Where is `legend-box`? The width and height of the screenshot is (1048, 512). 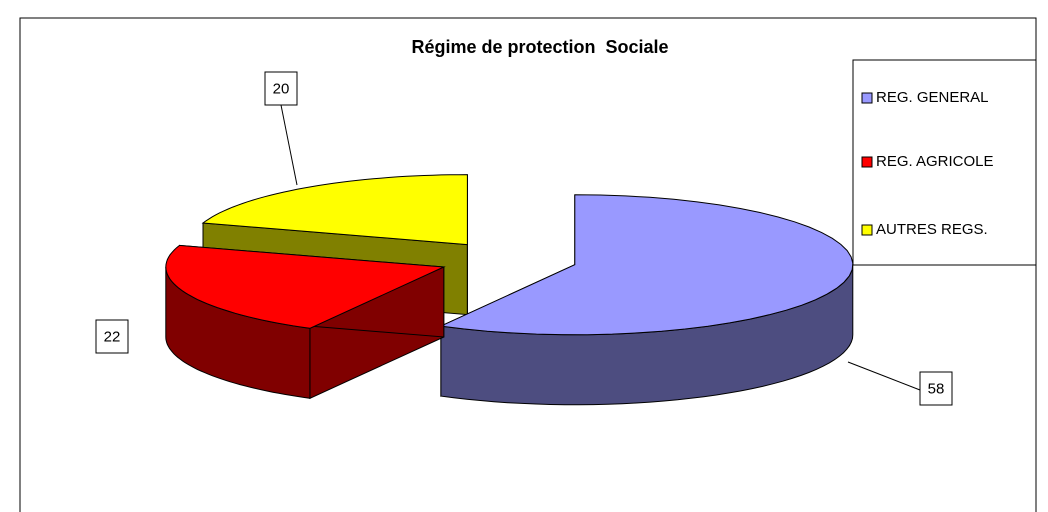
legend-box is located at coordinates (944, 162).